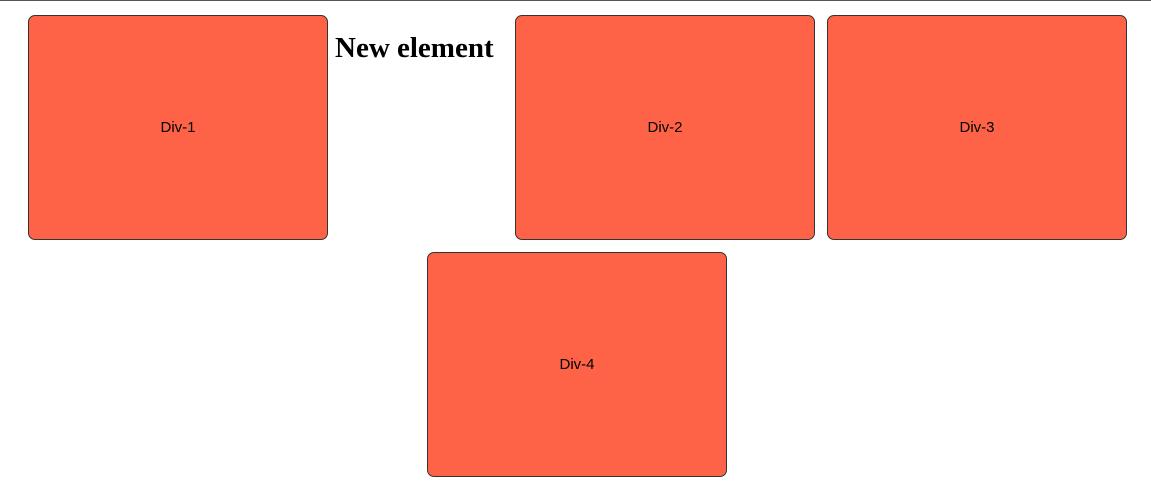 The width and height of the screenshot is (1151, 502). I want to click on div-3-label: Div-3, so click(977, 127).